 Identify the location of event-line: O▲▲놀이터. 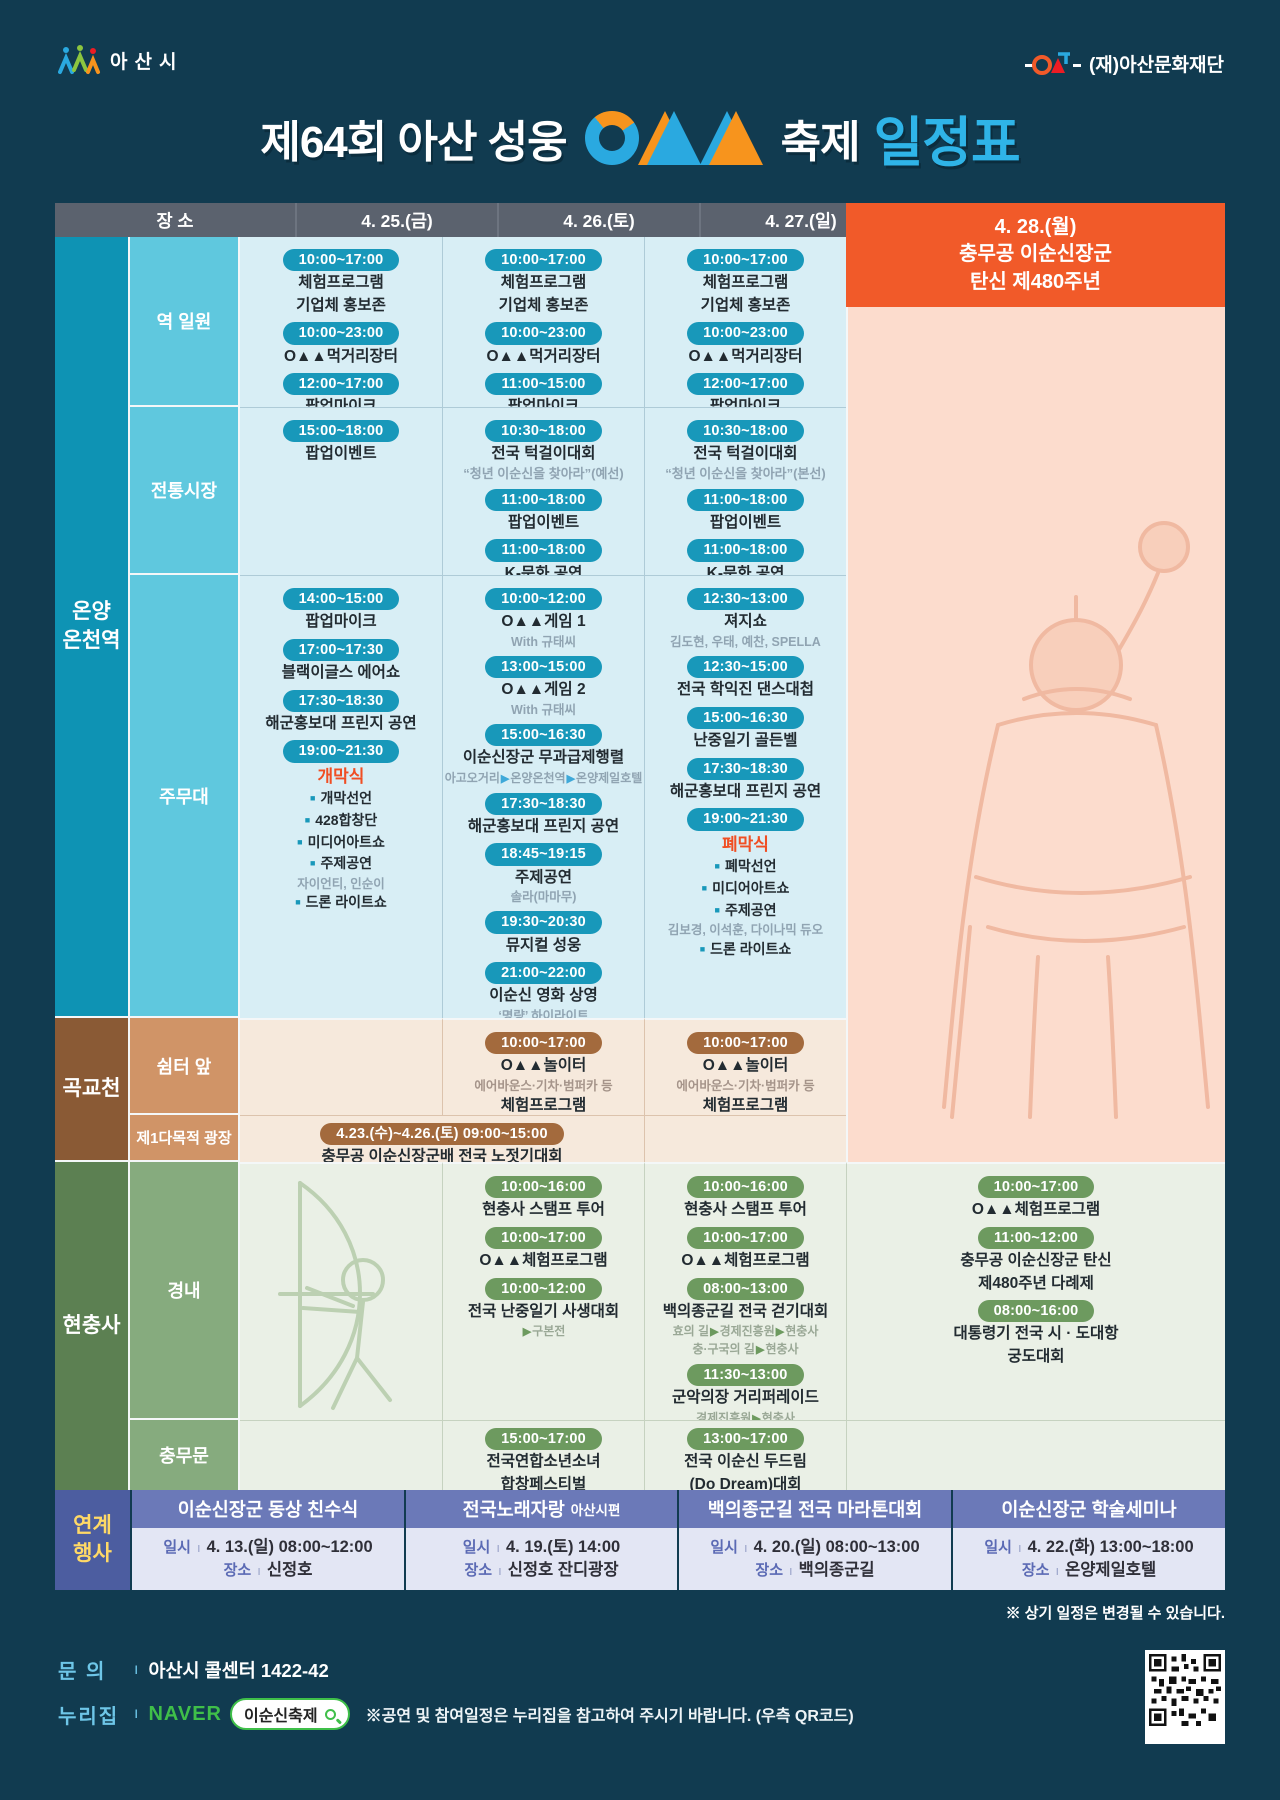
(745, 1066).